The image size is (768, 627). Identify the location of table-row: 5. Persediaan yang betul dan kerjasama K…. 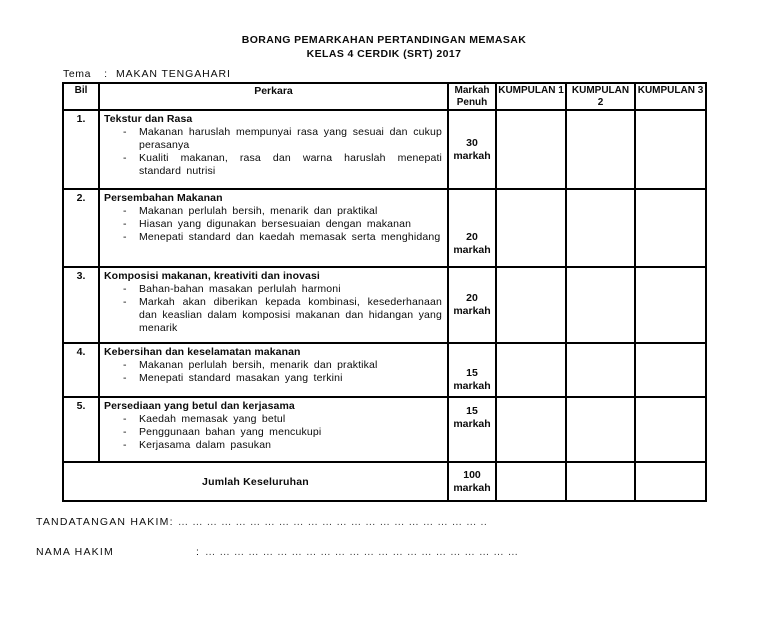
(384, 429).